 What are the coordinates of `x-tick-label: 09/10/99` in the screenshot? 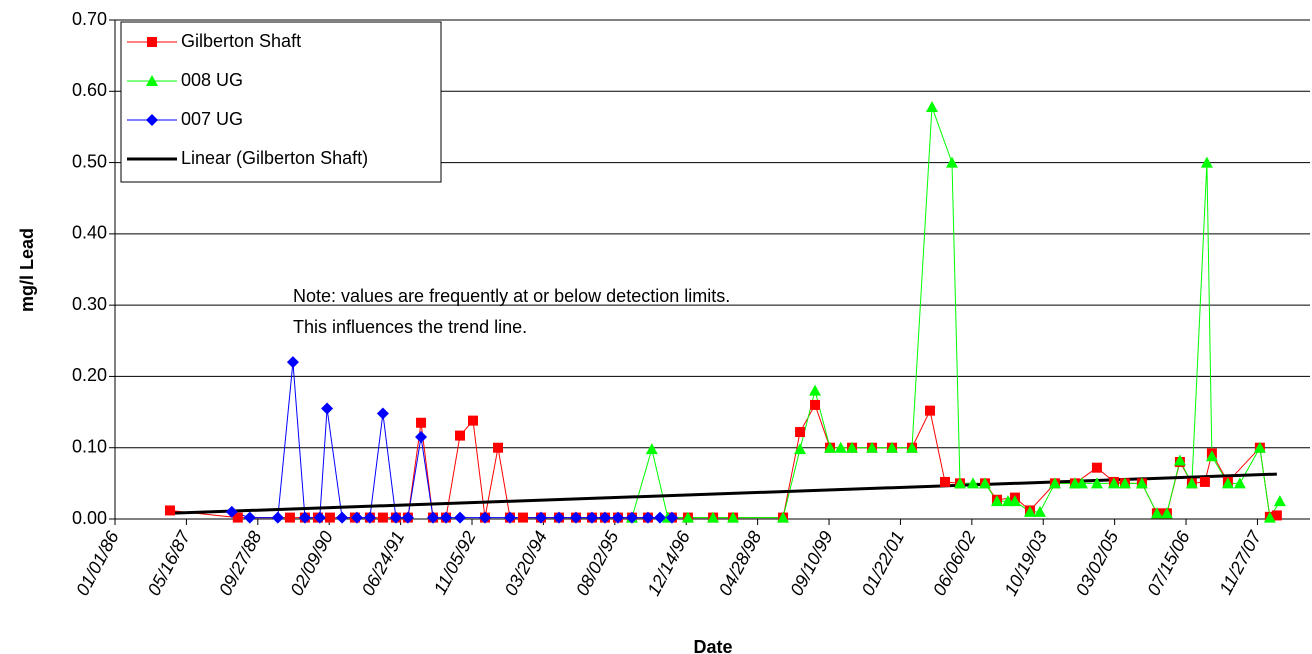 It's located at (811, 563).